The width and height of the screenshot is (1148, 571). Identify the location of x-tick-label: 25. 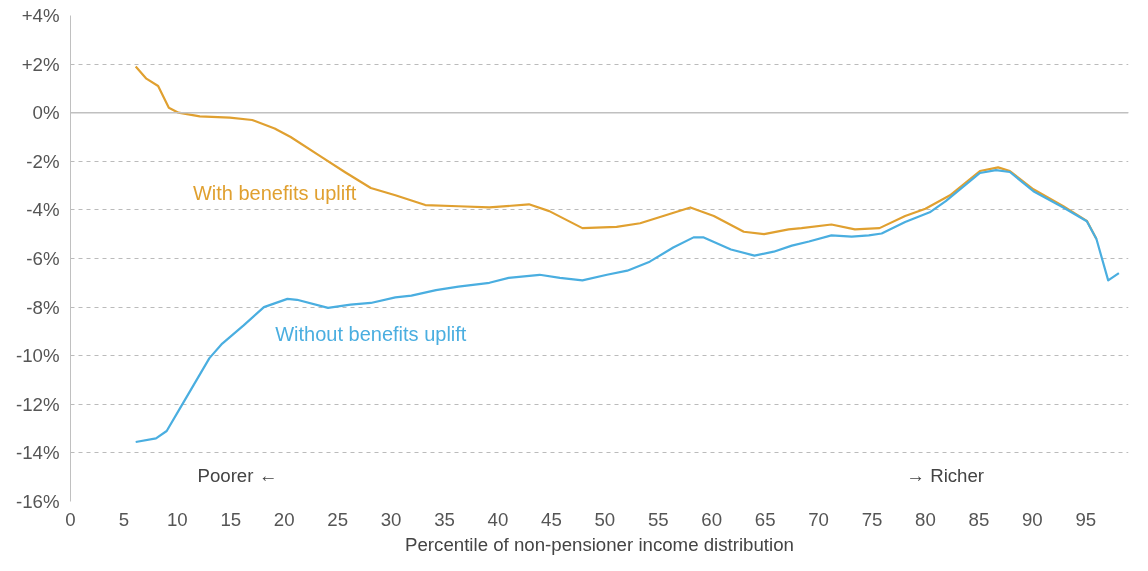
(338, 519).